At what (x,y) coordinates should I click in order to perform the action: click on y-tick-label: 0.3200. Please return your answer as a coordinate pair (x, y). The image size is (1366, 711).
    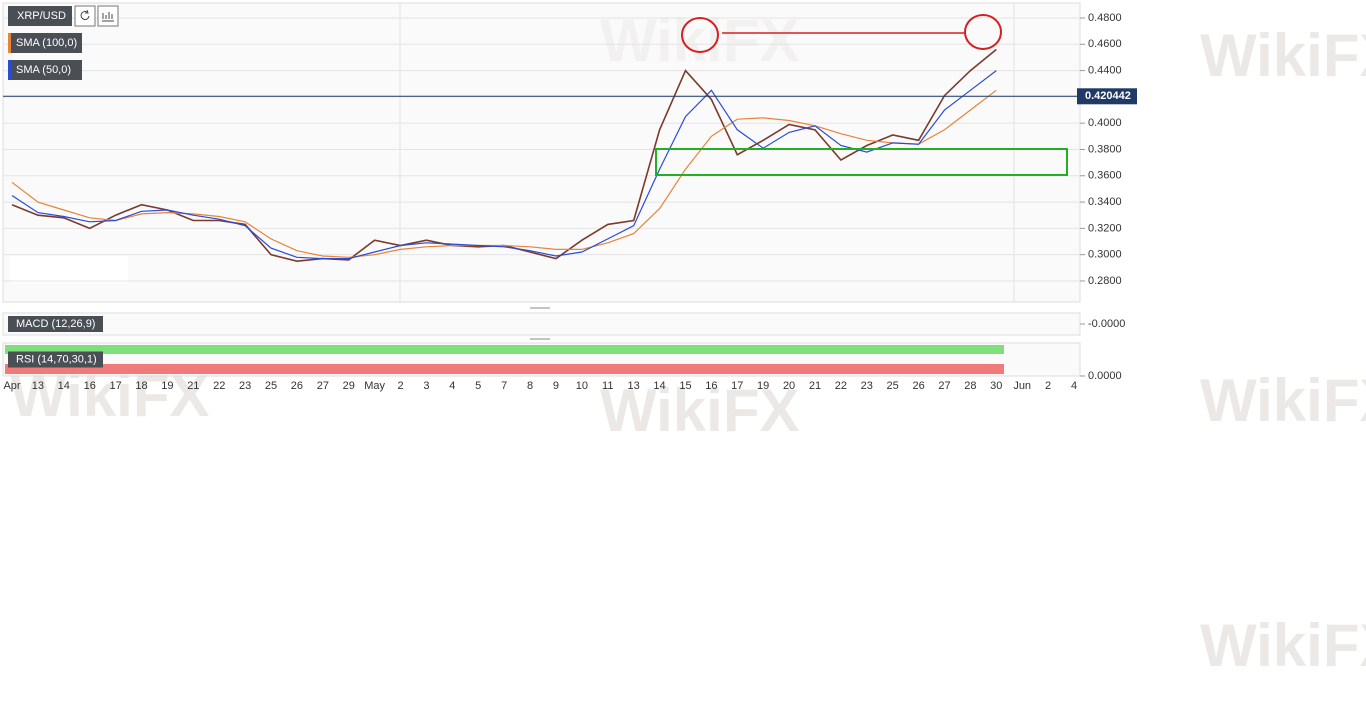
    Looking at the image, I should click on (1105, 228).